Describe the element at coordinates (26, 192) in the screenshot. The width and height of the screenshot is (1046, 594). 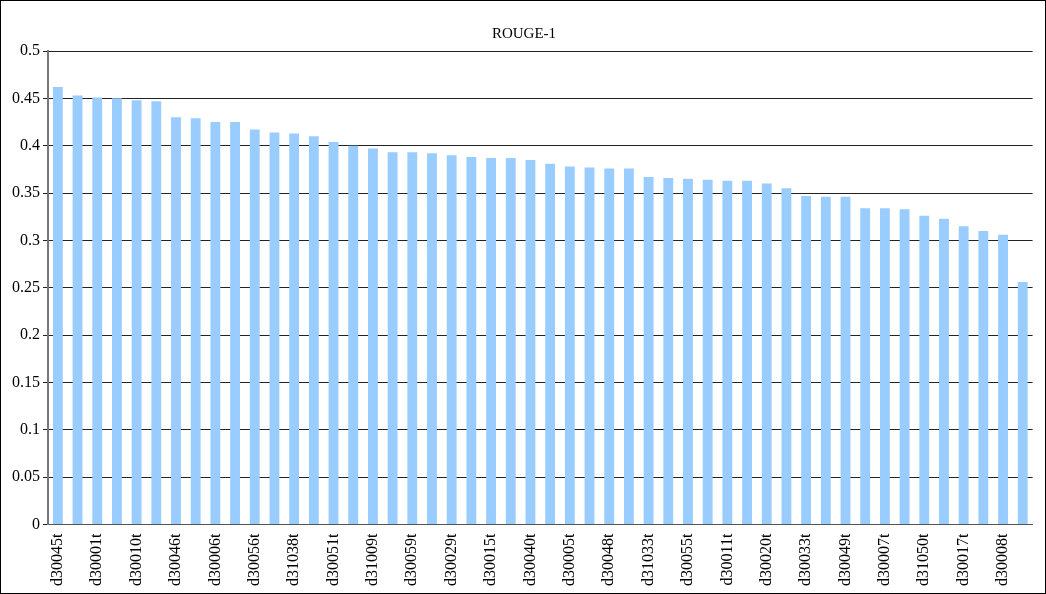
I see `y-tick-label: 0.35` at that location.